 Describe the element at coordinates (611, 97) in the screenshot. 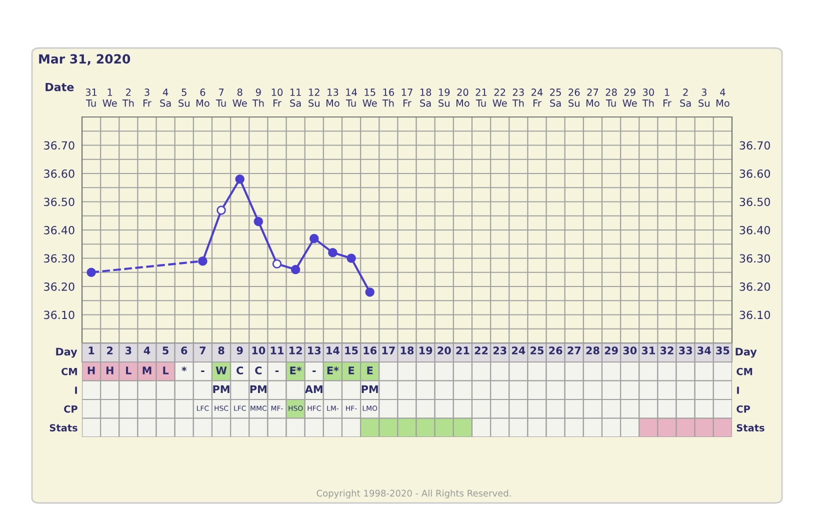

I see `x-tick-label: 28 Tu` at that location.